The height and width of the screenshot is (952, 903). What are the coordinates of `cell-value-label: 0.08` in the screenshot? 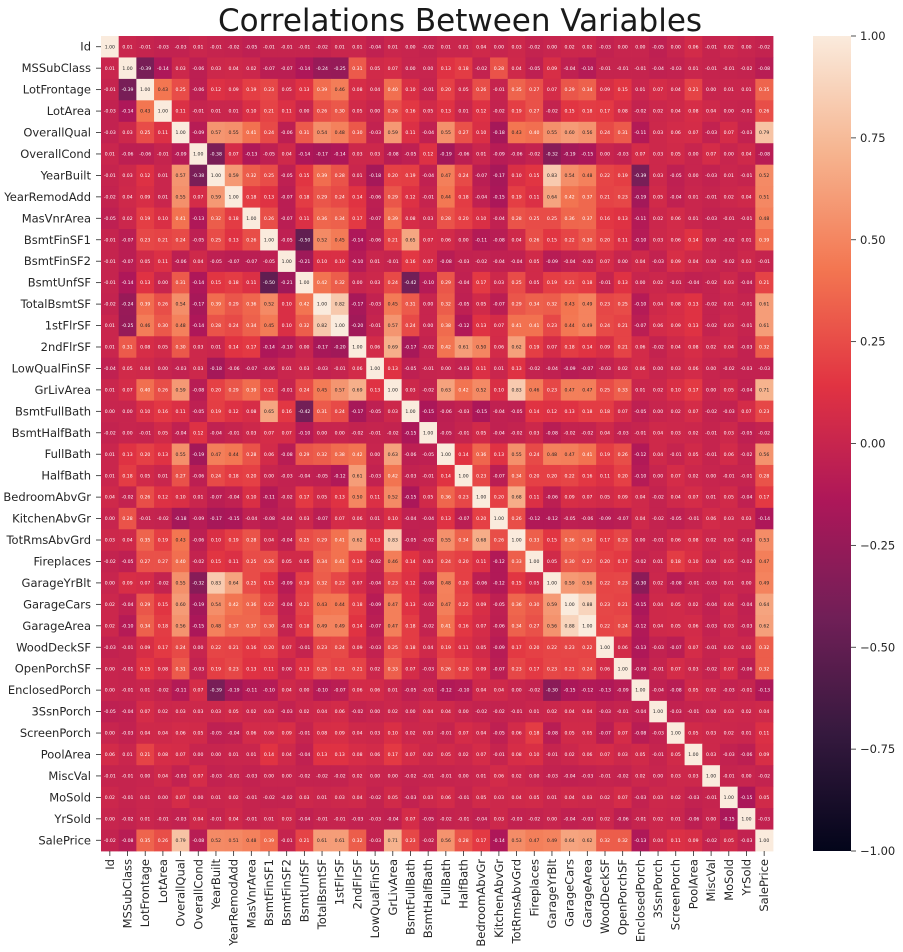 It's located at (693, 541).